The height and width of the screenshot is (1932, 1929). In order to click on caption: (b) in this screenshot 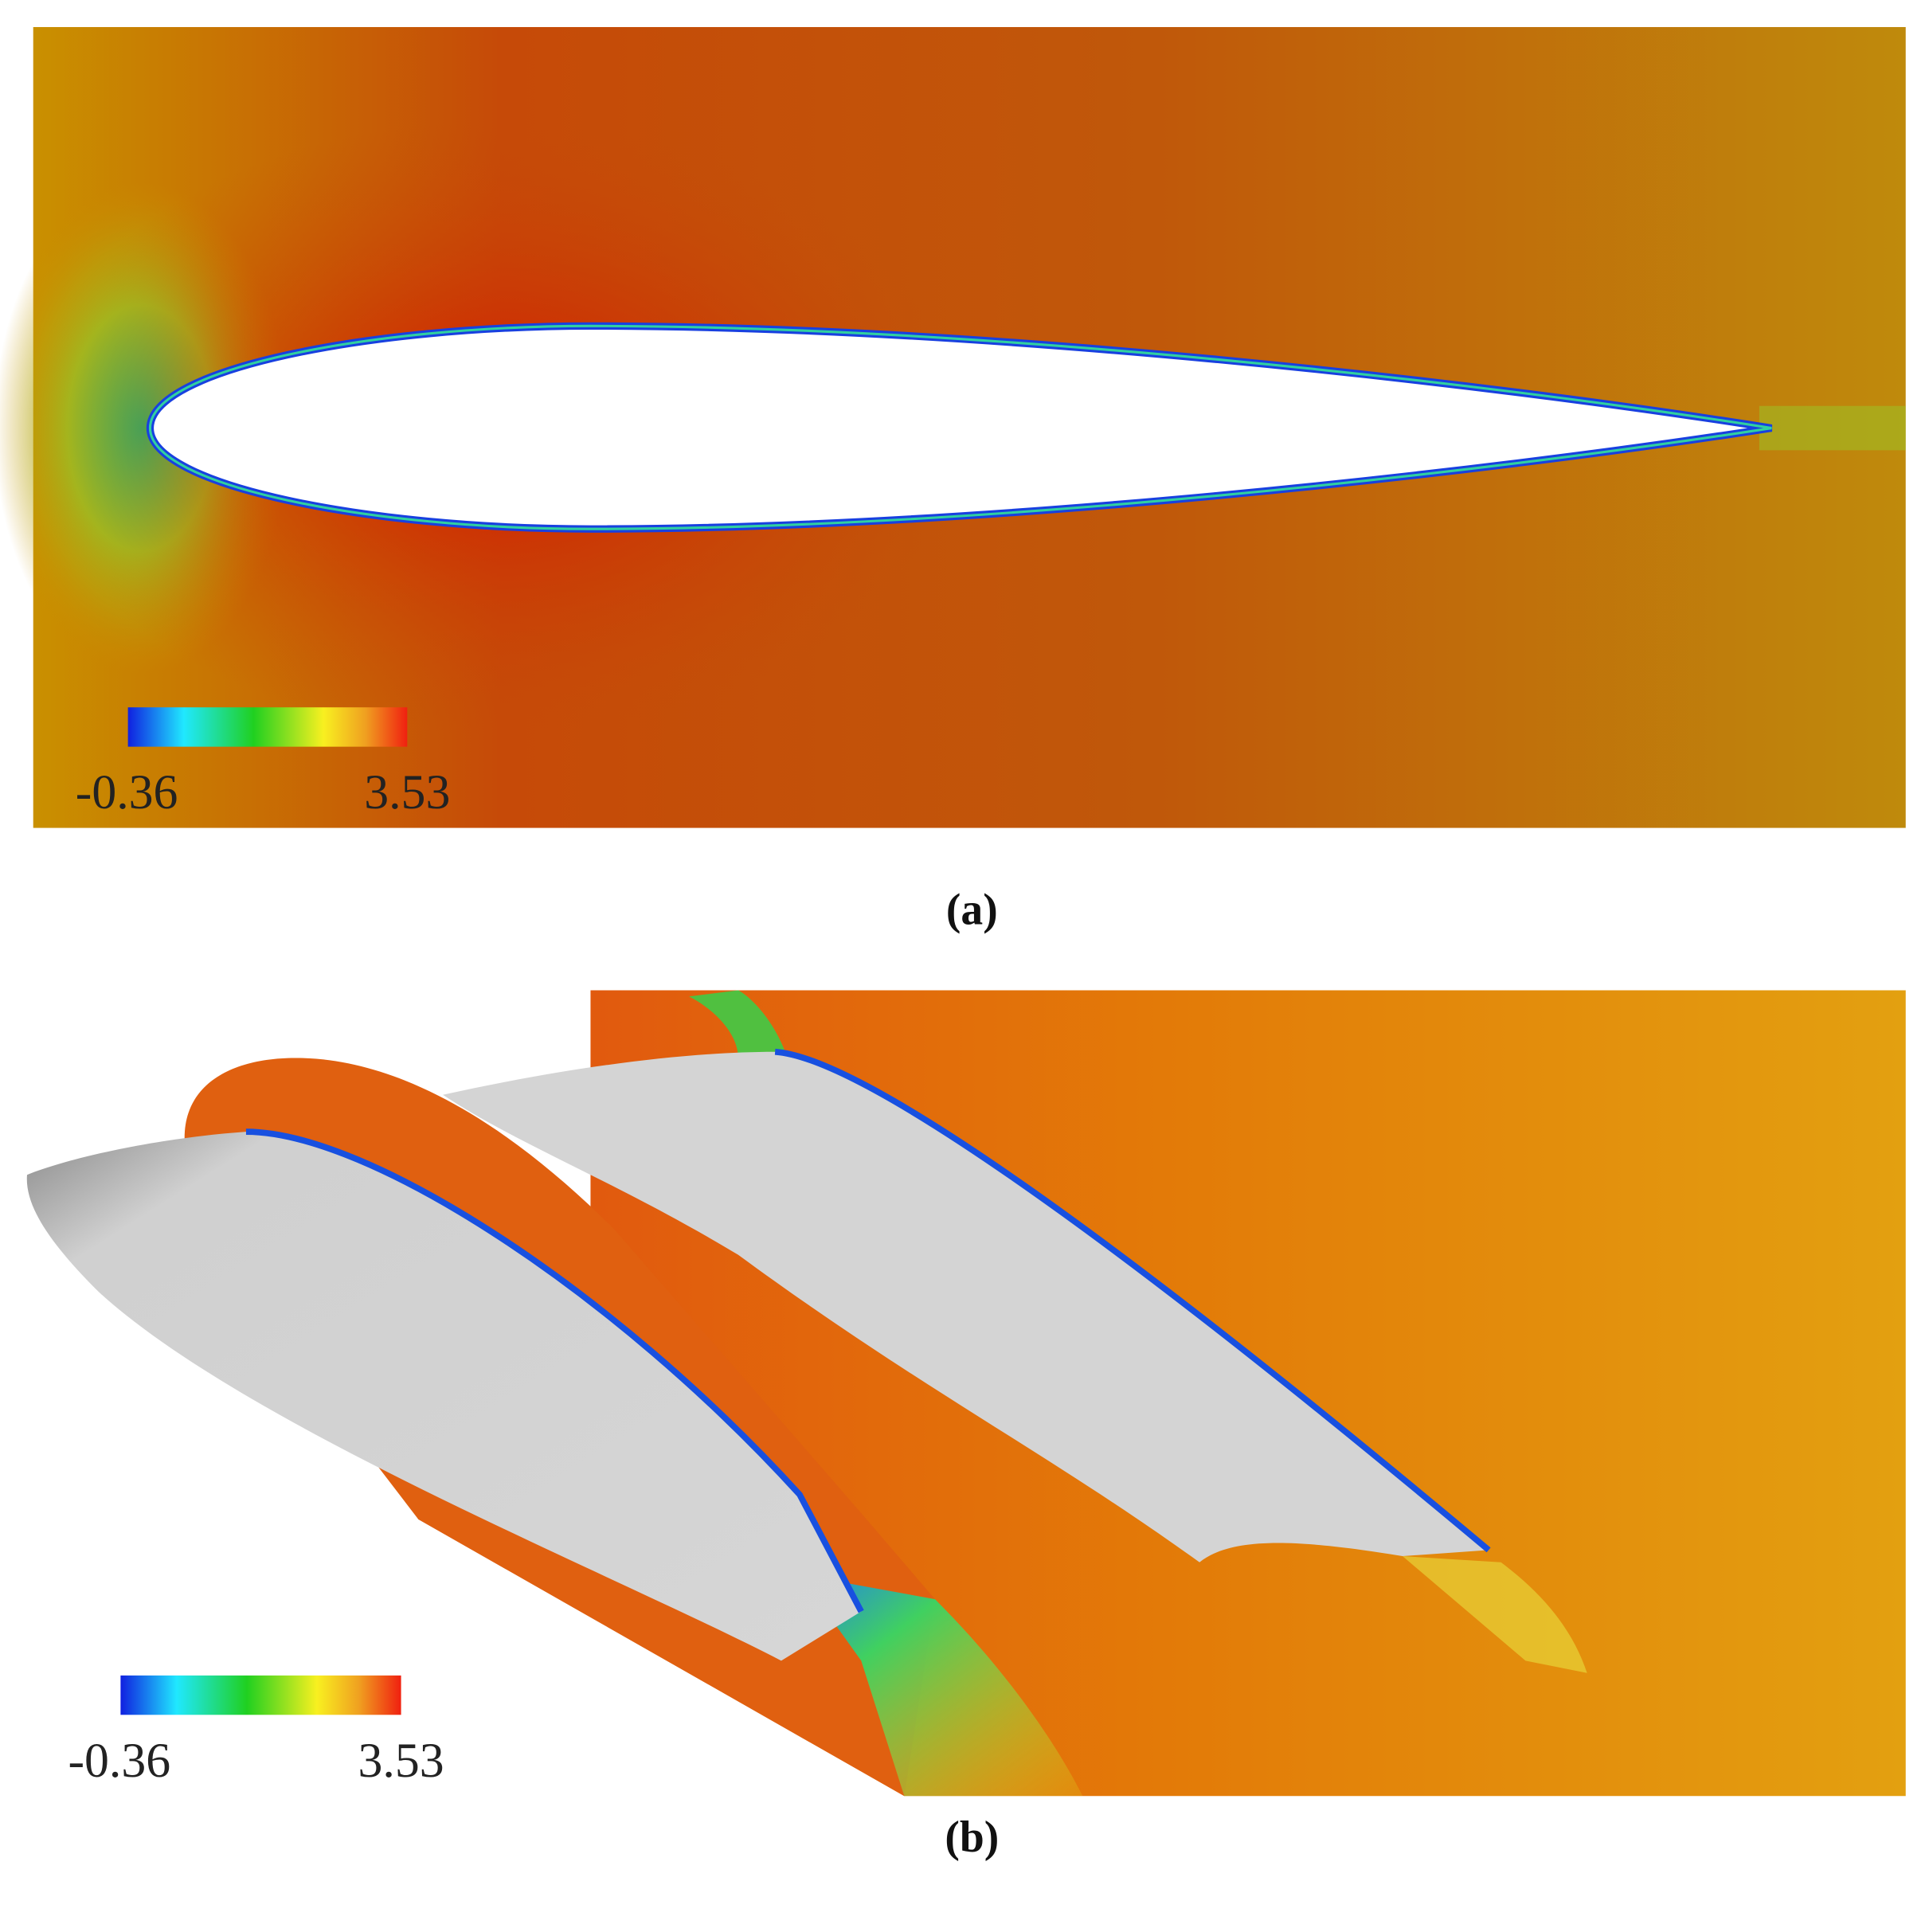, I will do `click(972, 1837)`.